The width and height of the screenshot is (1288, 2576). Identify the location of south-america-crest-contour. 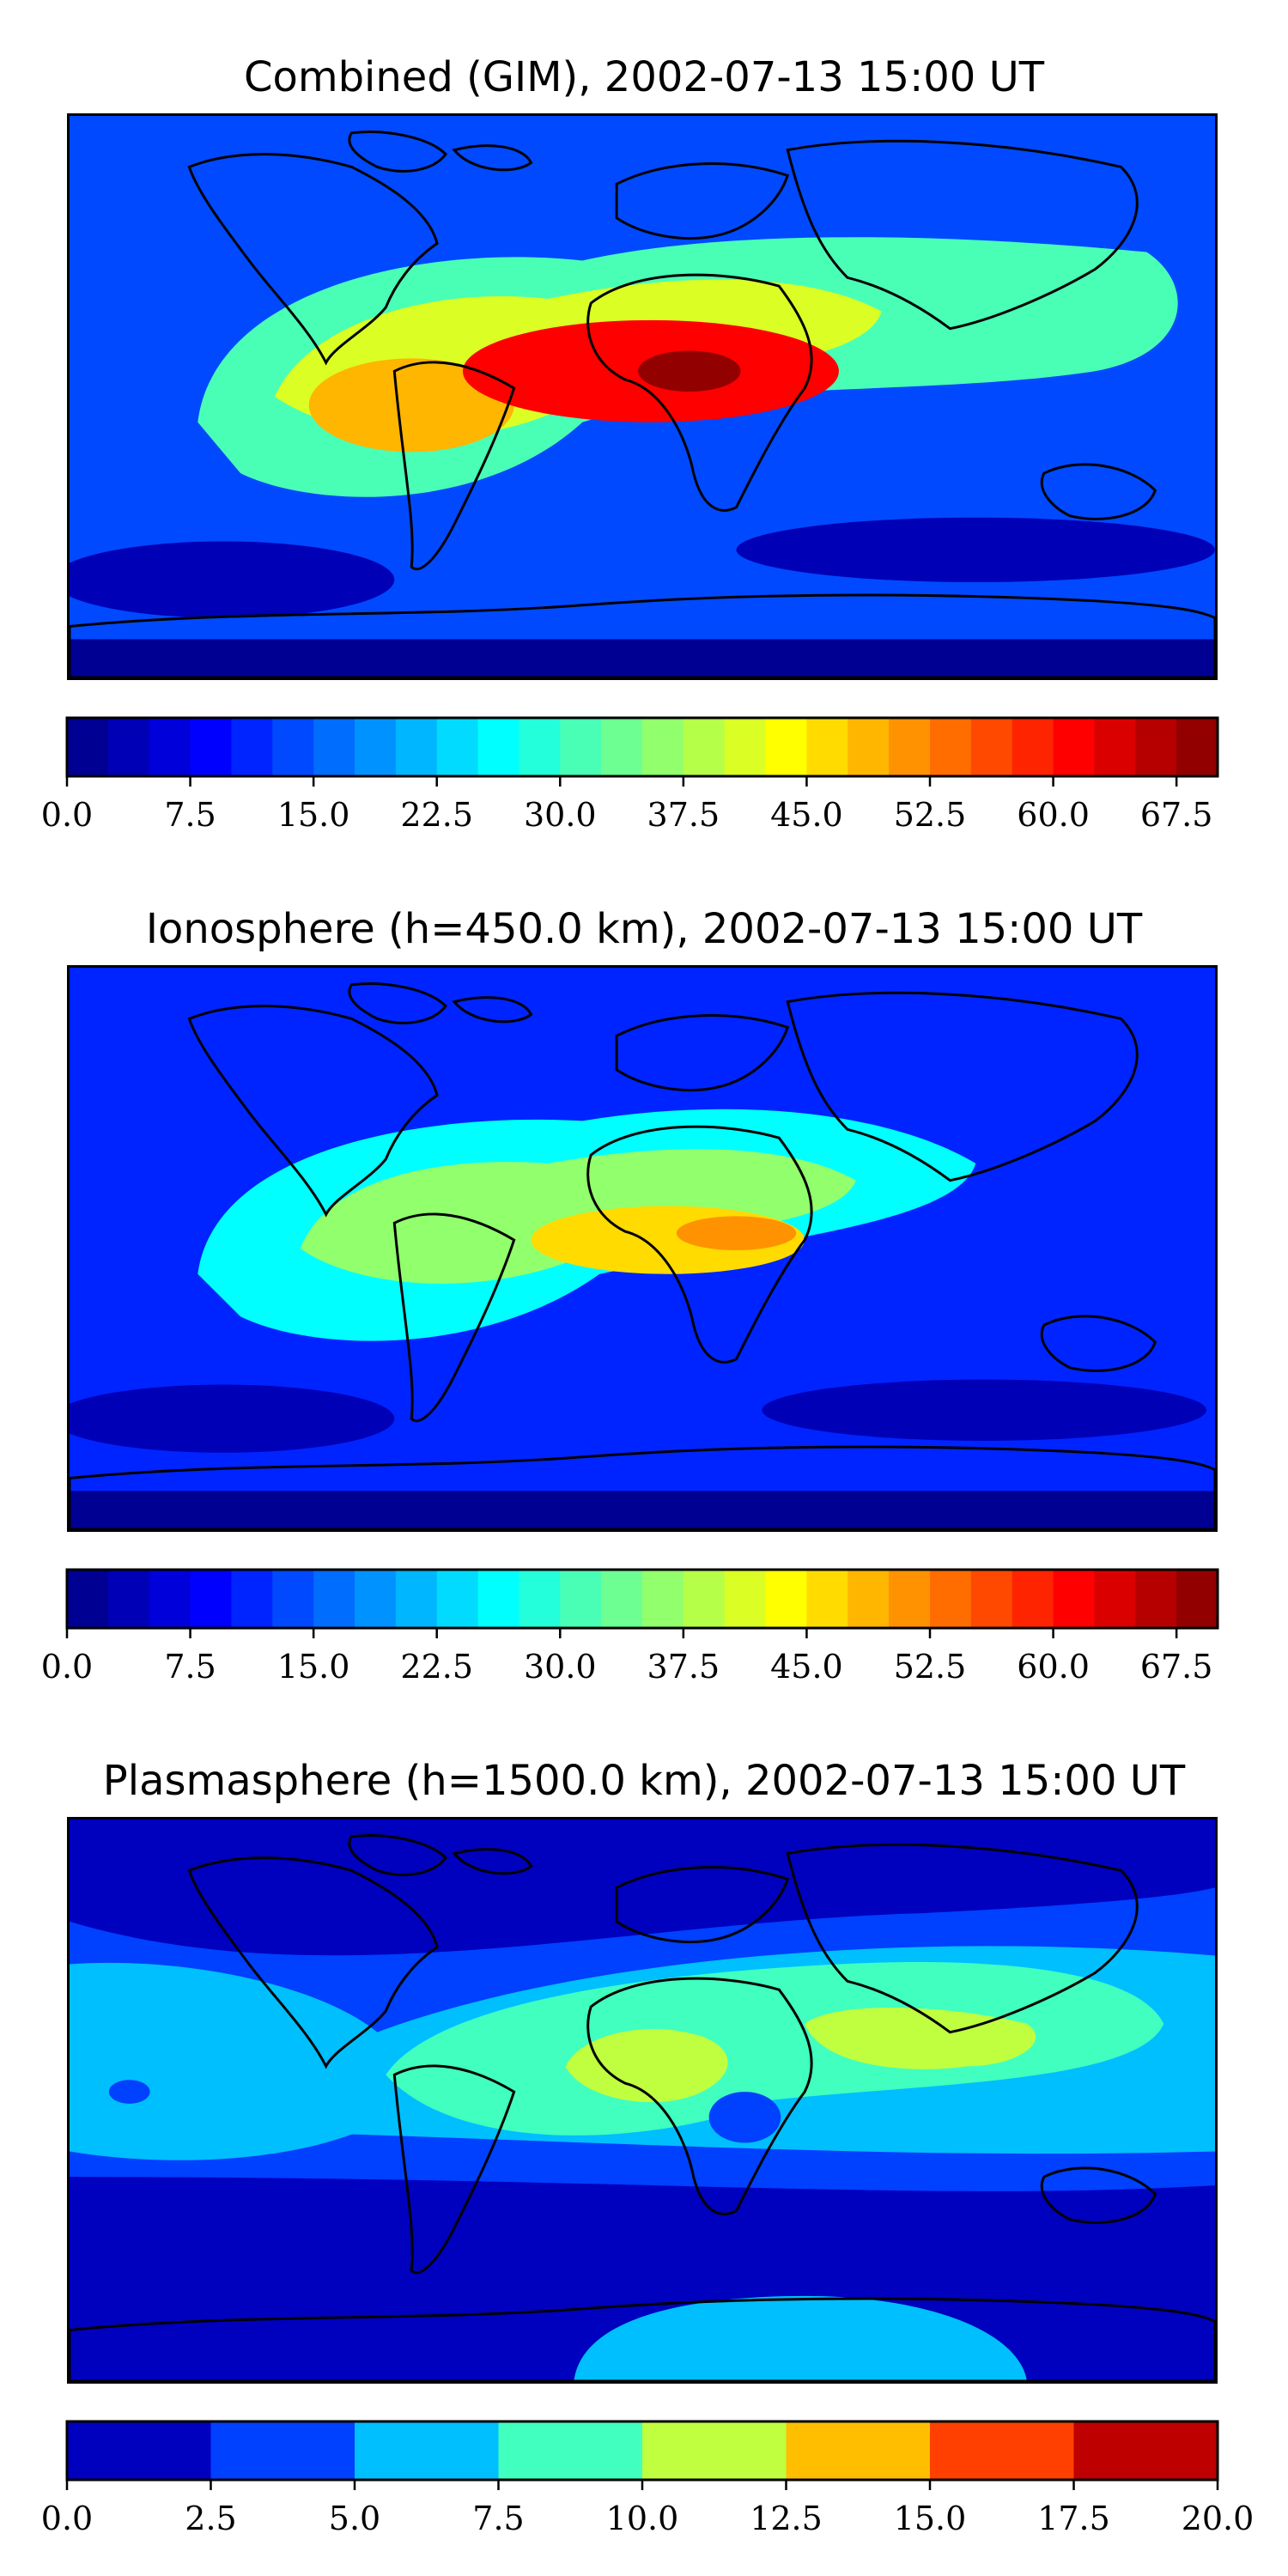
(411, 406).